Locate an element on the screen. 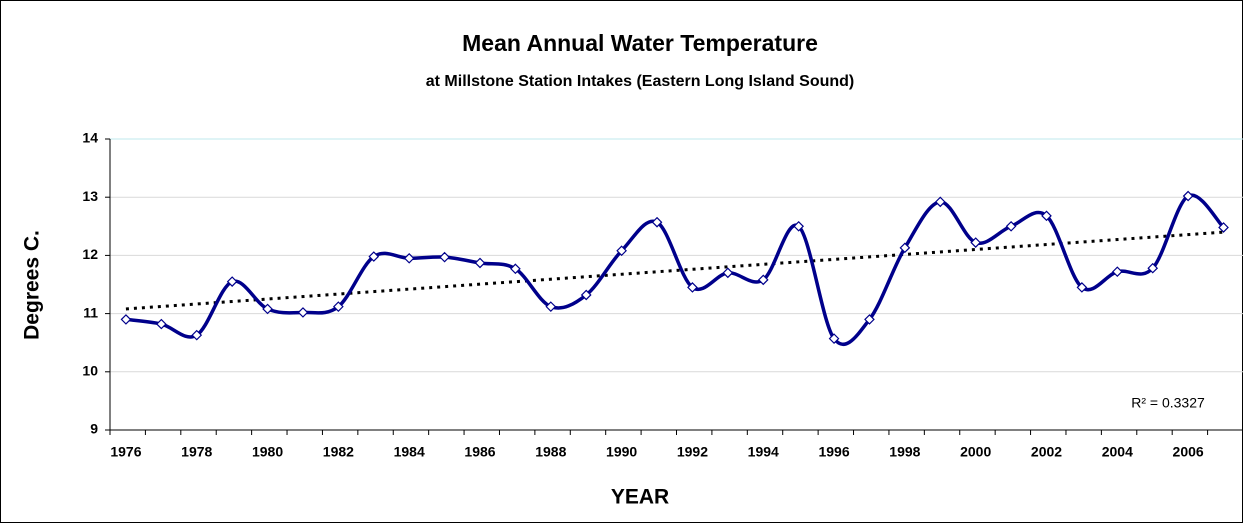 The width and height of the screenshot is (1243, 523). x-tick-label: 1982 is located at coordinates (338, 452).